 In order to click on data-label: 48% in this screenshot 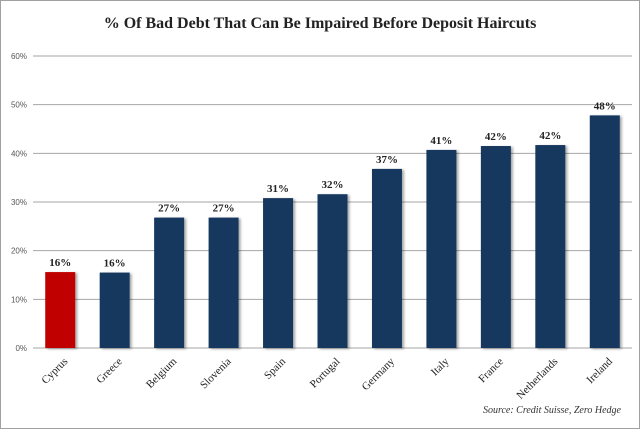, I will do `click(605, 106)`.